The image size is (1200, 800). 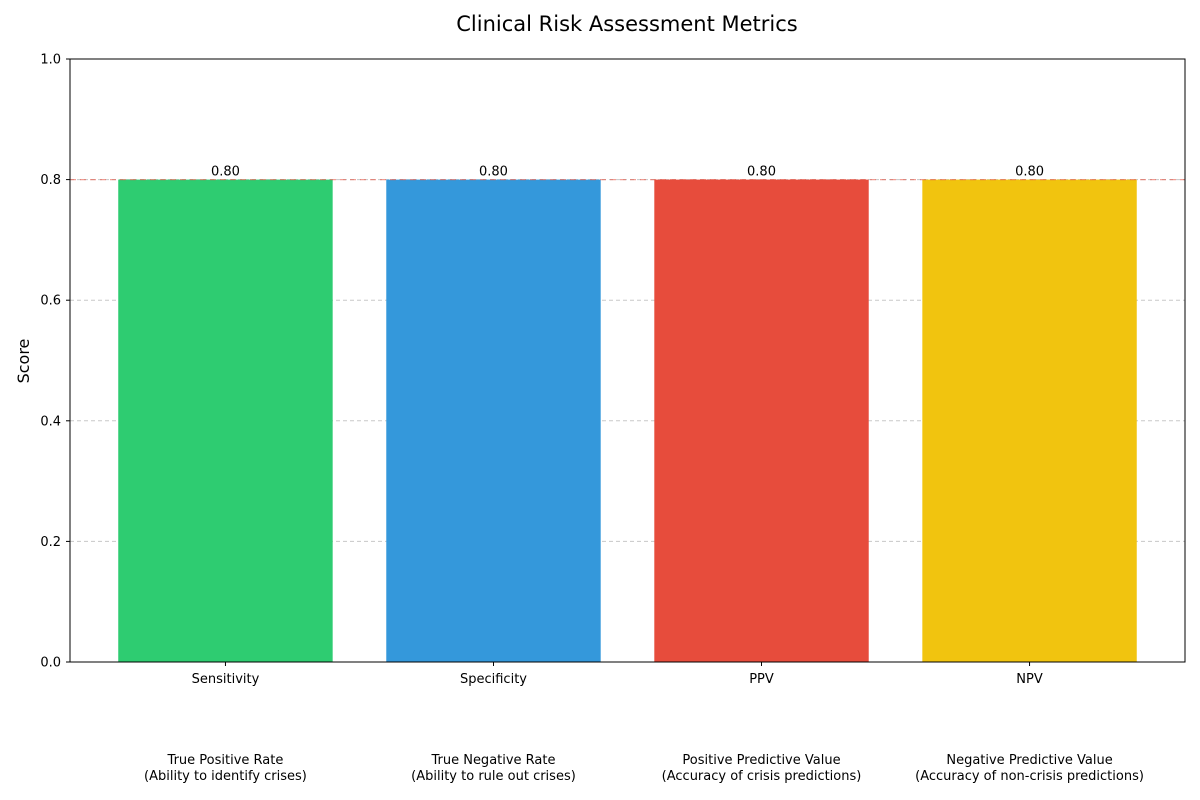 I want to click on bar-sensitivity, so click(x=225, y=420).